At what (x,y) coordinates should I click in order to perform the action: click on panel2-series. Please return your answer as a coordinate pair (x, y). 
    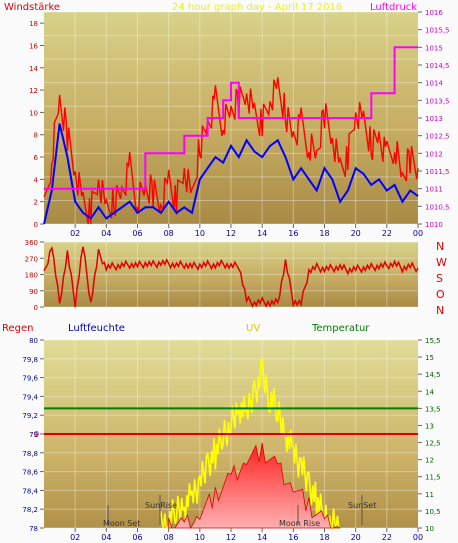
    Looking at the image, I should click on (231, 276).